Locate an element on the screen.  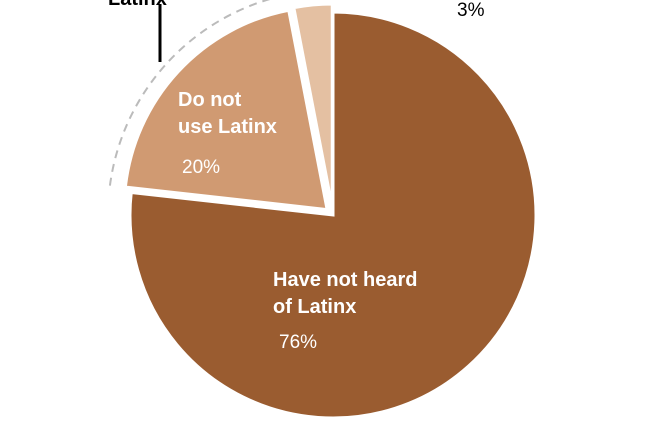
slice-label-do-not-use-line-1: Do not is located at coordinates (210, 100).